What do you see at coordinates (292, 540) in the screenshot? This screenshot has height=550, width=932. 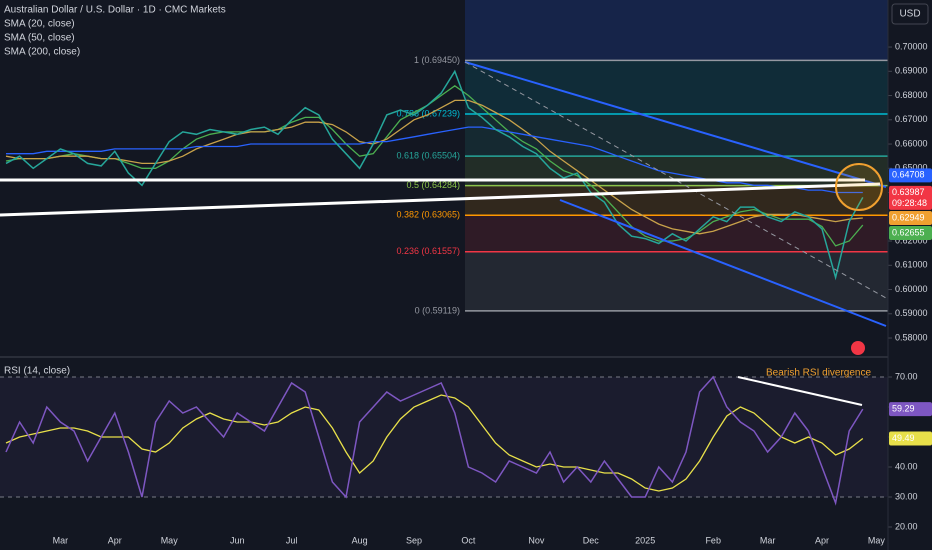 I see `x-tick-label: Jul` at bounding box center [292, 540].